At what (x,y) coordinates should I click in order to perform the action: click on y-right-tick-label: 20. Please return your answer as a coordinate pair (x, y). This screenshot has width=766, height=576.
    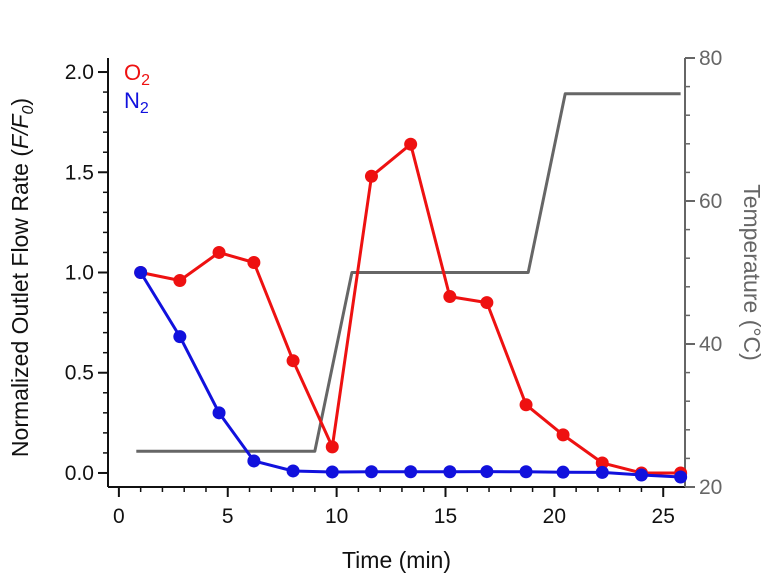
    Looking at the image, I should click on (710, 487).